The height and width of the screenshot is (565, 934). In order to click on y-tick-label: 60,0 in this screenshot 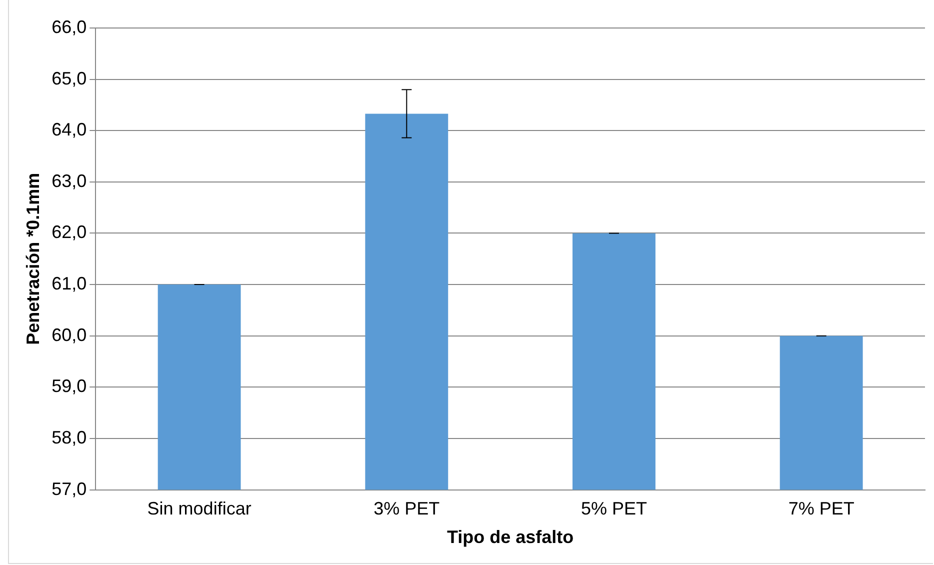, I will do `click(69, 334)`.